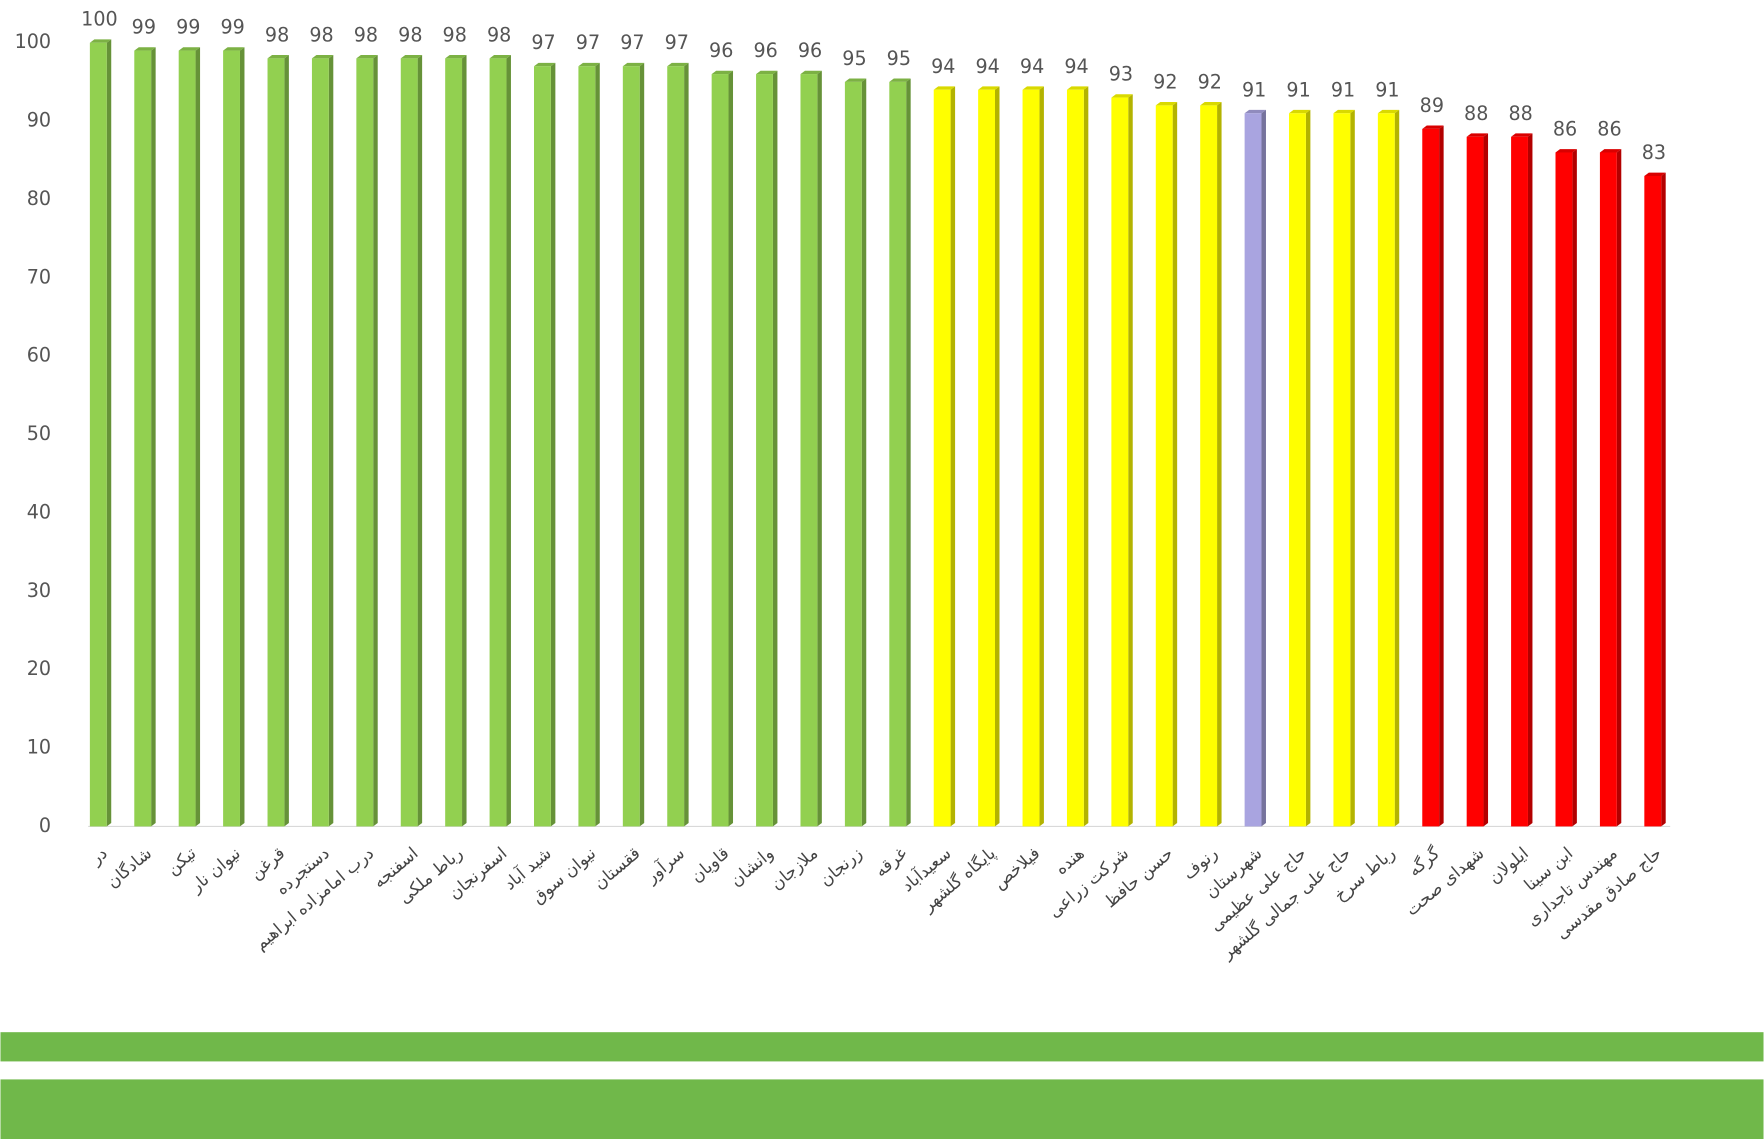  I want to click on x-tick-label: ملازجان, so click(793, 868).